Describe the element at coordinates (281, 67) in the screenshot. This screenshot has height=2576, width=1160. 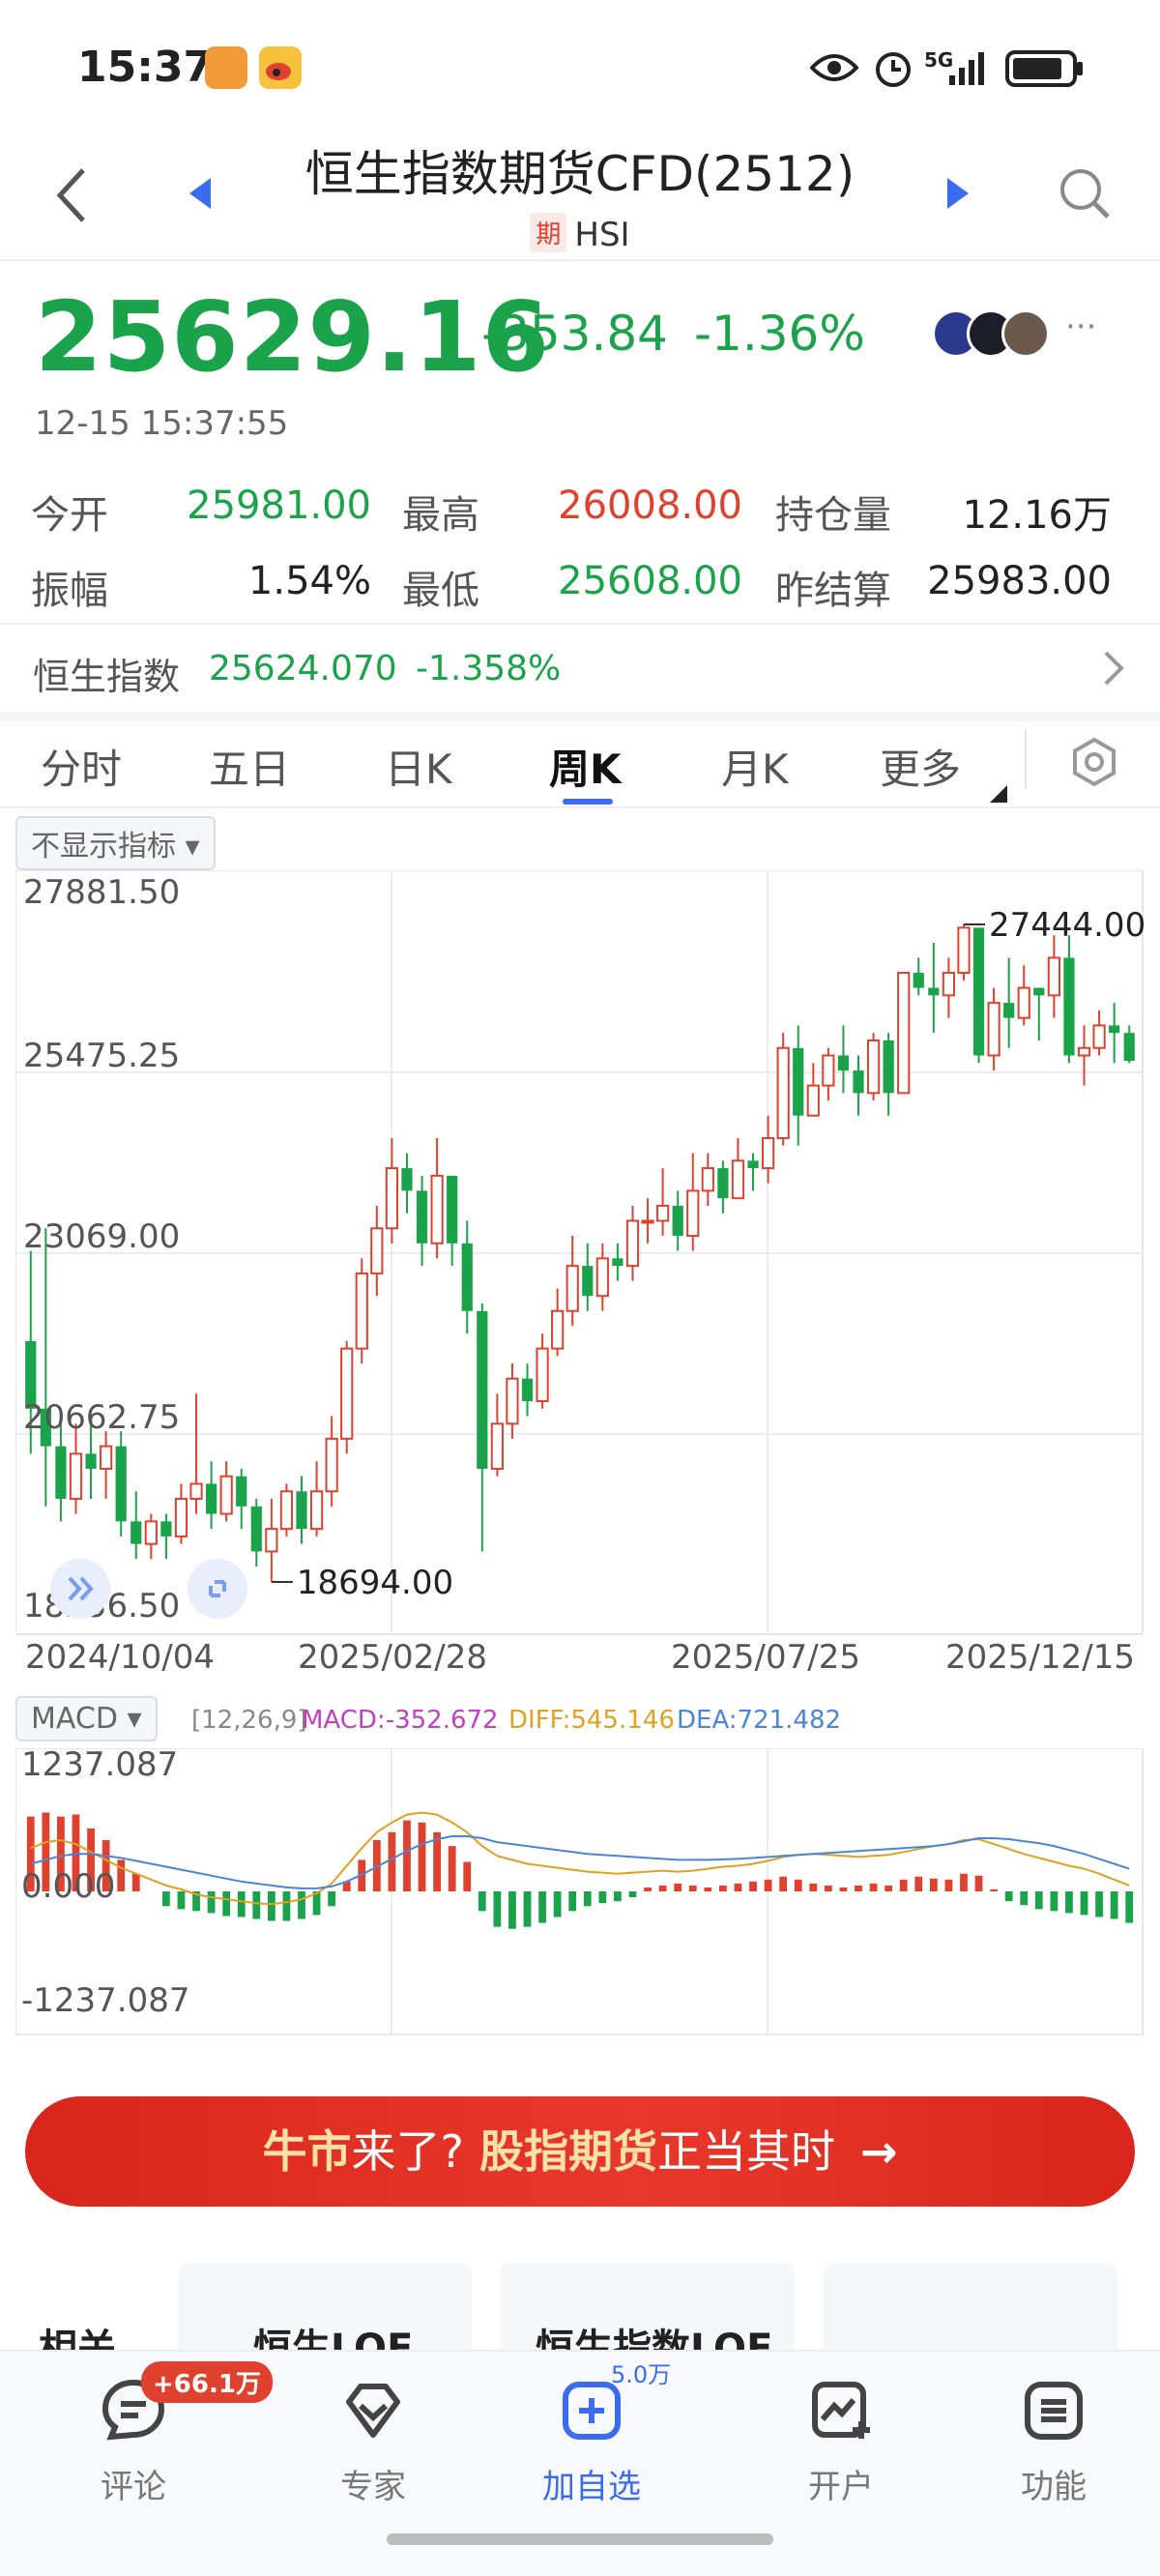
I see `weibo-icon` at that location.